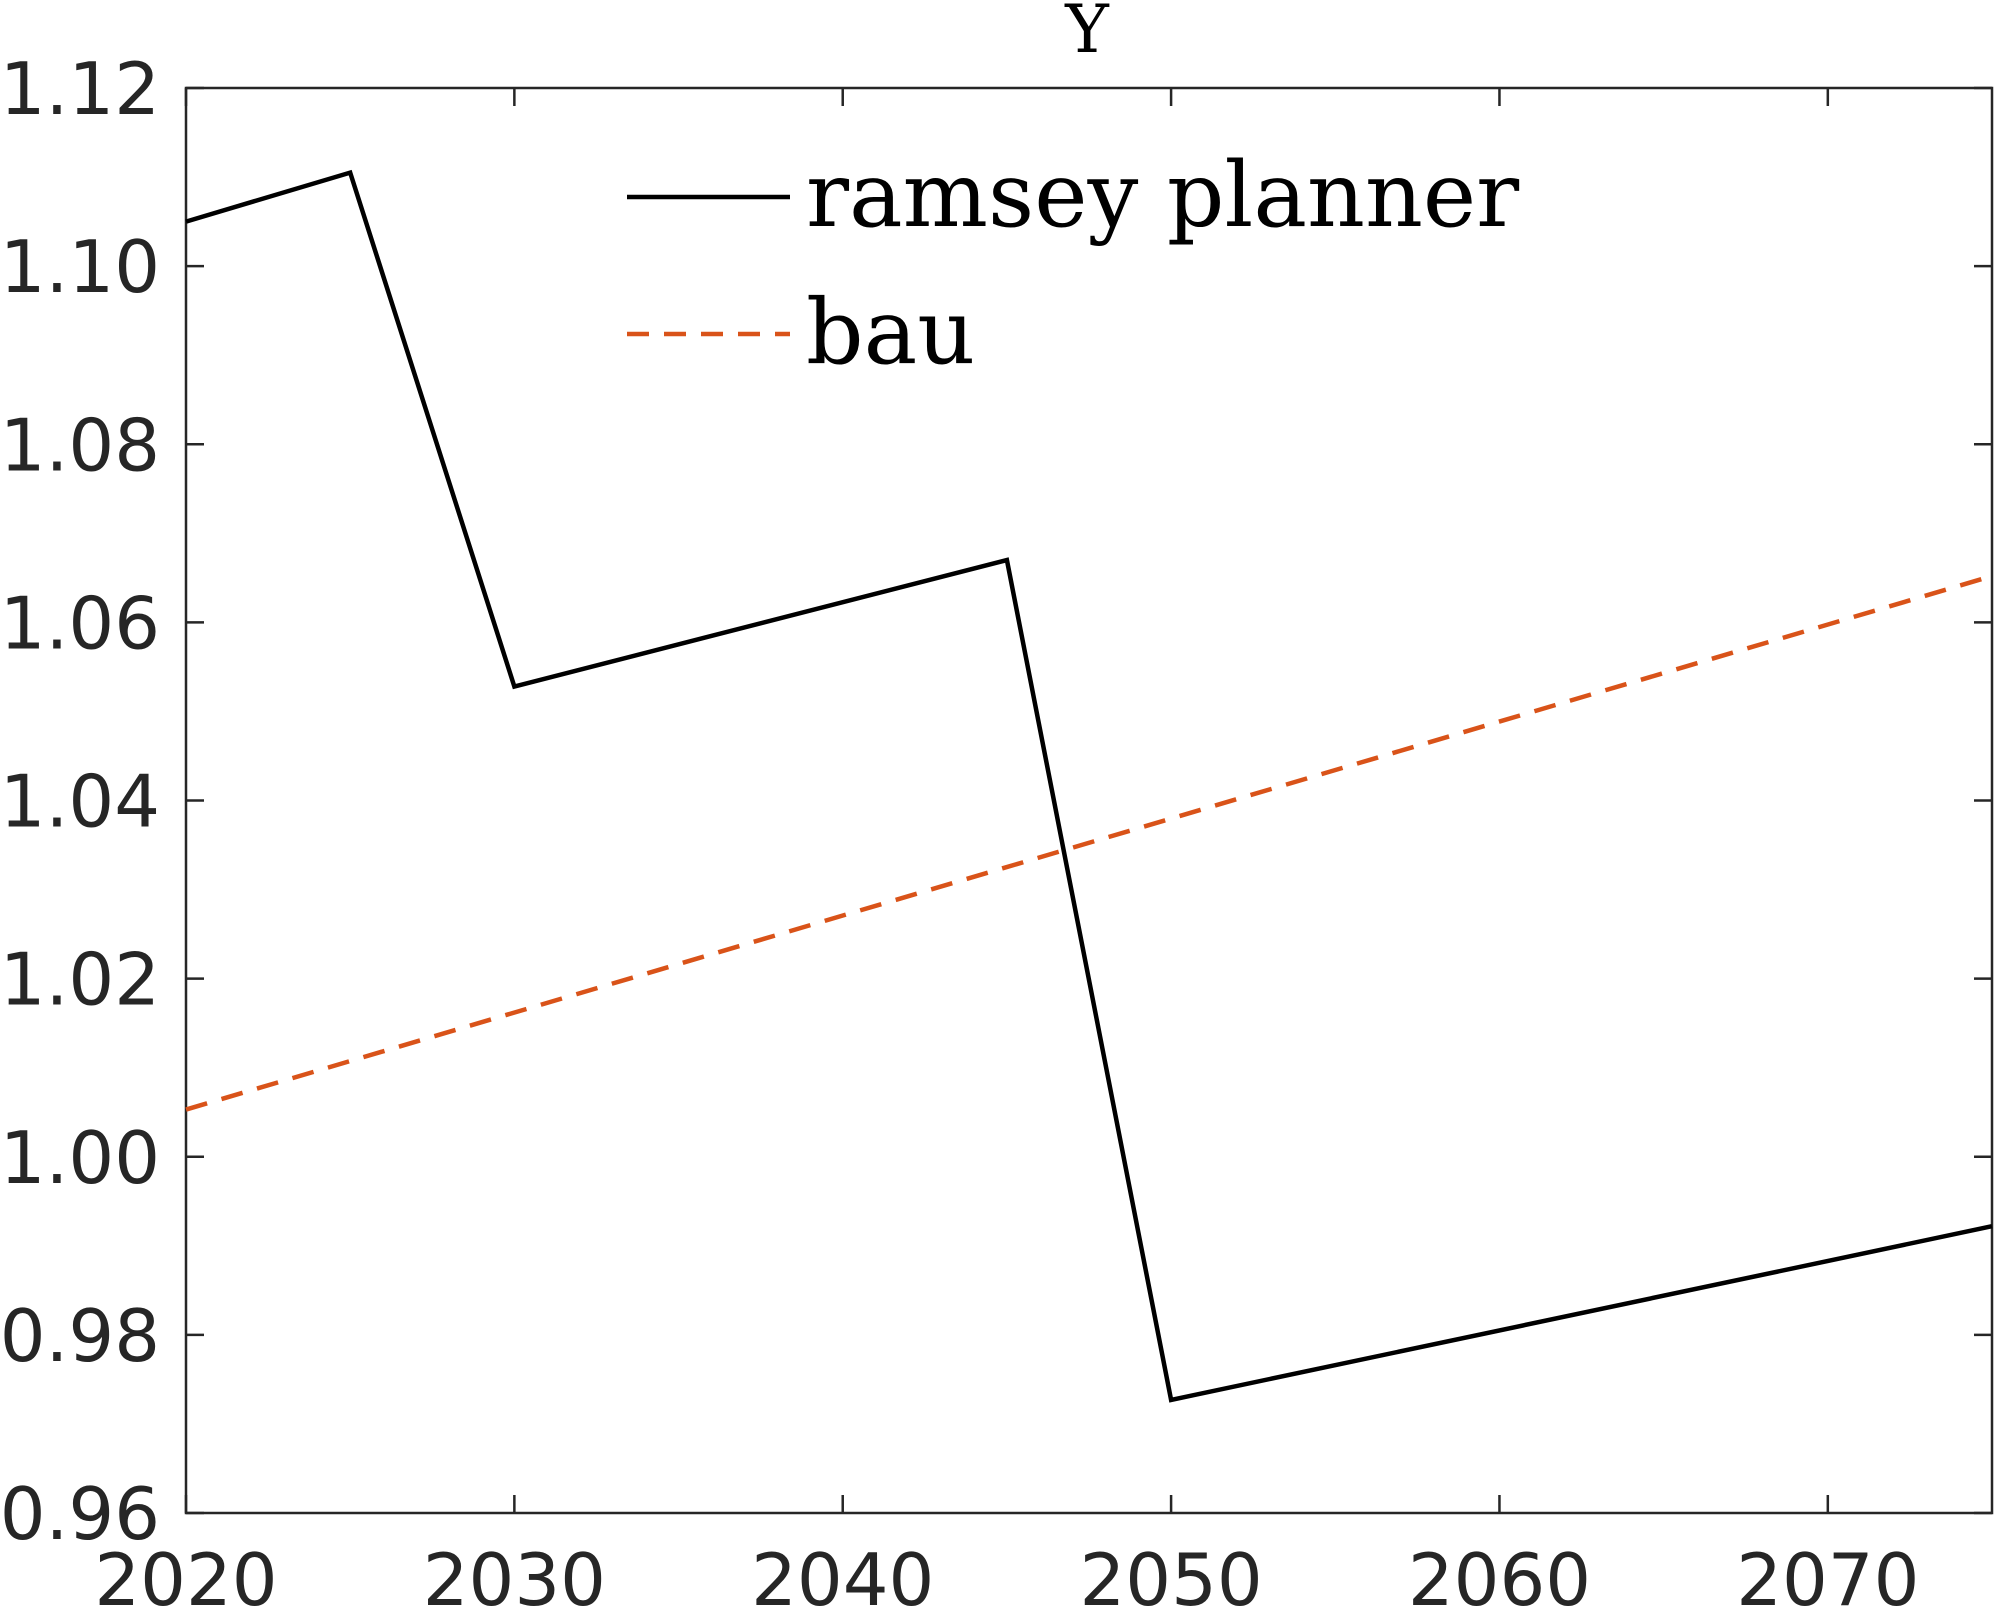 The image size is (1996, 1612). I want to click on y-tick-label: 1.04, so click(80, 802).